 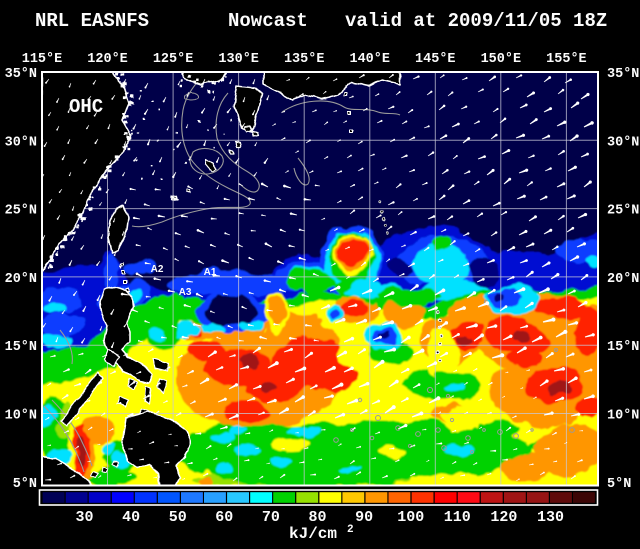 What do you see at coordinates (550, 517) in the screenshot?
I see `svg-text: 130` at bounding box center [550, 517].